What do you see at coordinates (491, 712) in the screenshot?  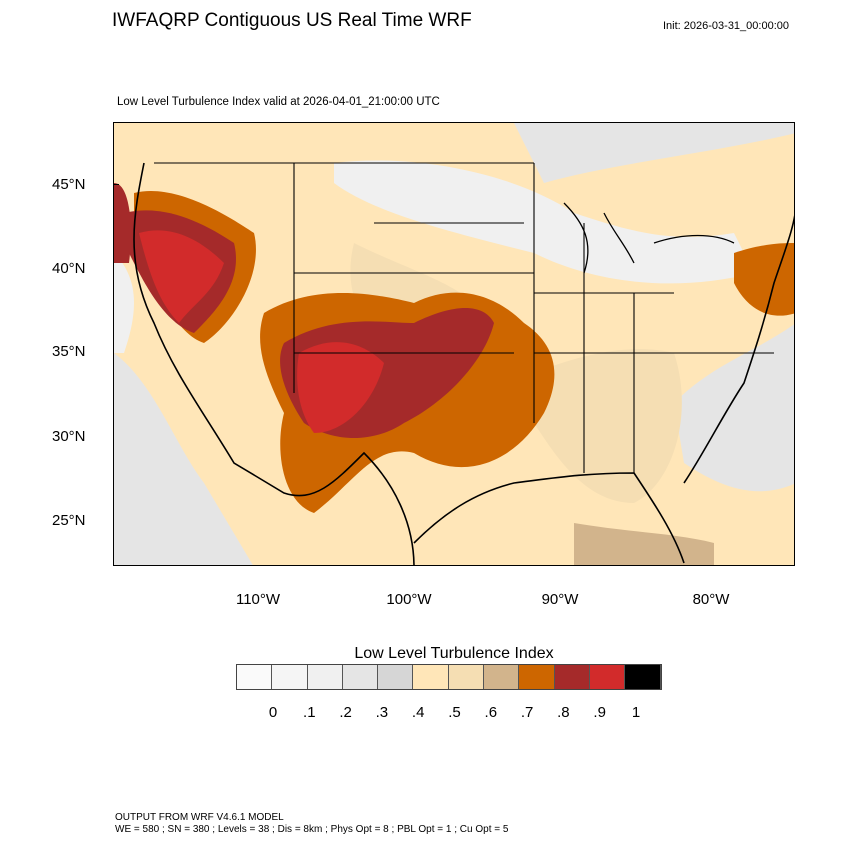 I see `colorbar-label: .6` at bounding box center [491, 712].